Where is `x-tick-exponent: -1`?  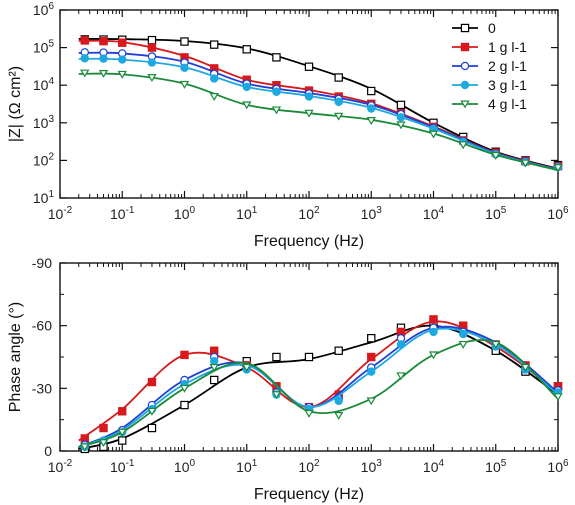
x-tick-exponent: -1 is located at coordinates (130, 463).